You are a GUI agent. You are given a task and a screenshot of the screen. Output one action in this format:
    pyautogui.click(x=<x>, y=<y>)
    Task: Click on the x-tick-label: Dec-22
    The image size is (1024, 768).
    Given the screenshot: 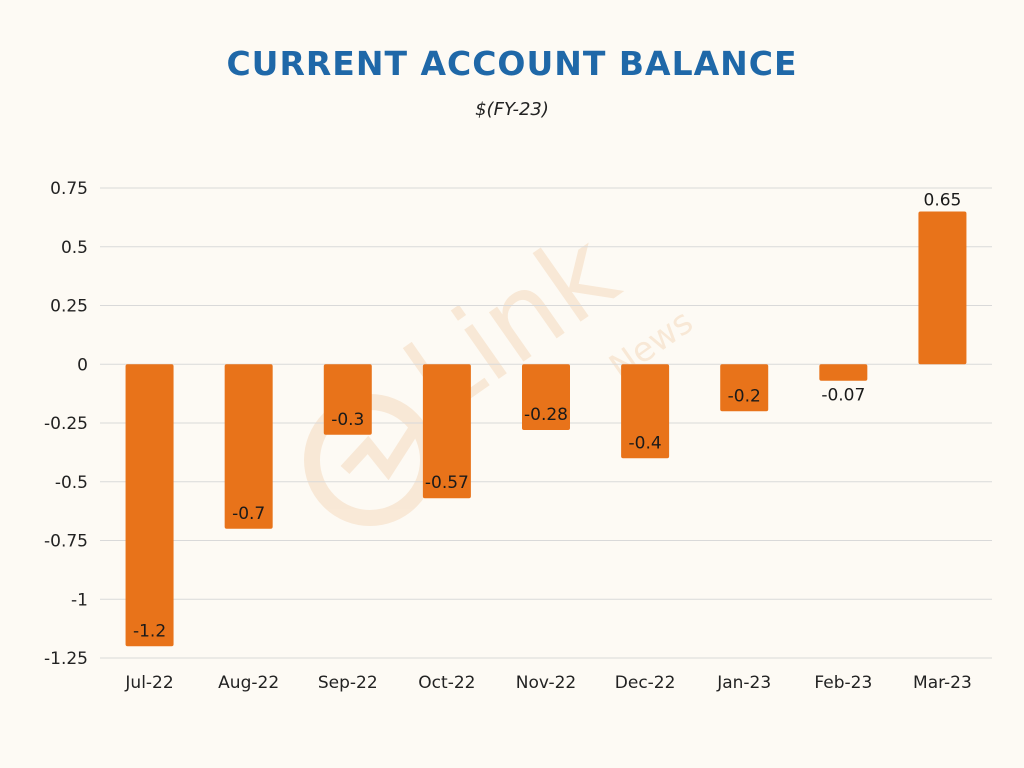 What is the action you would take?
    pyautogui.click(x=645, y=683)
    